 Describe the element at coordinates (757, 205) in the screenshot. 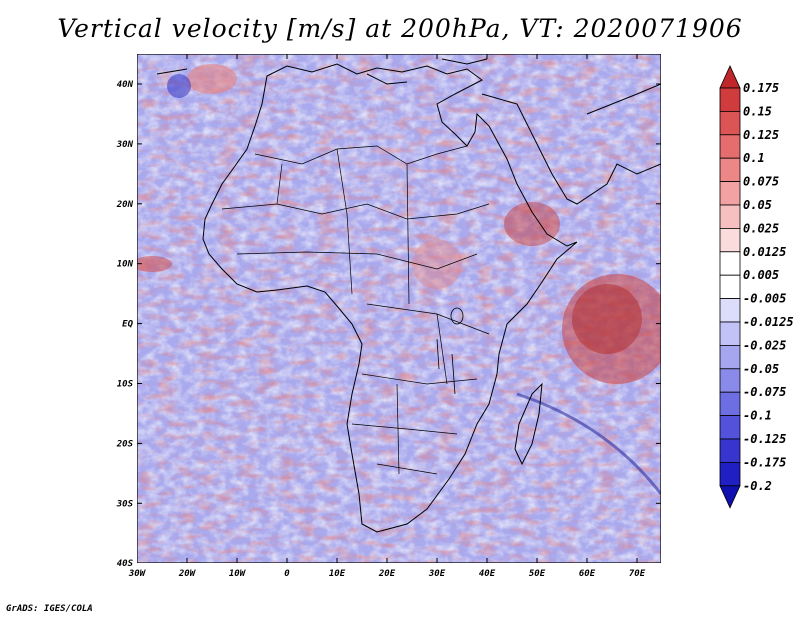

I see `colorbar-label: 0.05` at that location.